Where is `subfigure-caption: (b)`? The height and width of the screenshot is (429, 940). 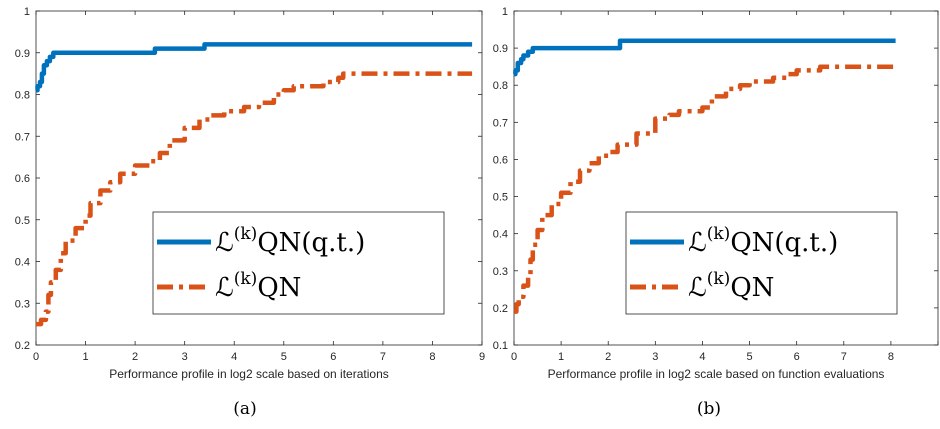
subfigure-caption: (b) is located at coordinates (709, 409).